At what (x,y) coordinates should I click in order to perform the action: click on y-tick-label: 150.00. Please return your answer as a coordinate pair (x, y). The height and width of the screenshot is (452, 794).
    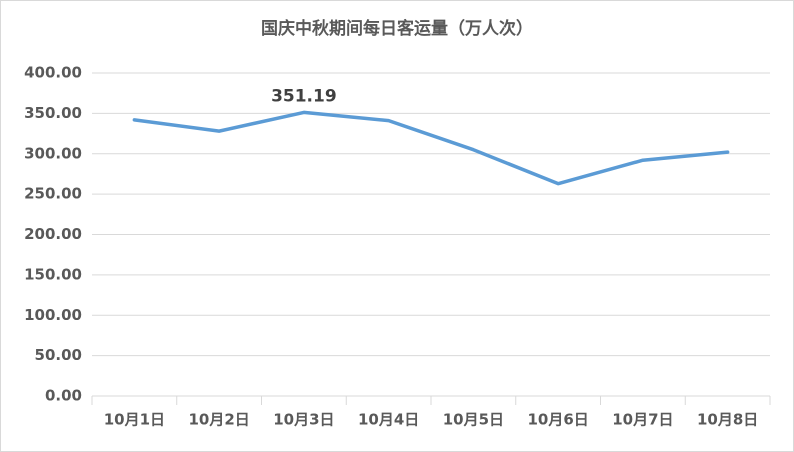
    Looking at the image, I should click on (53, 274).